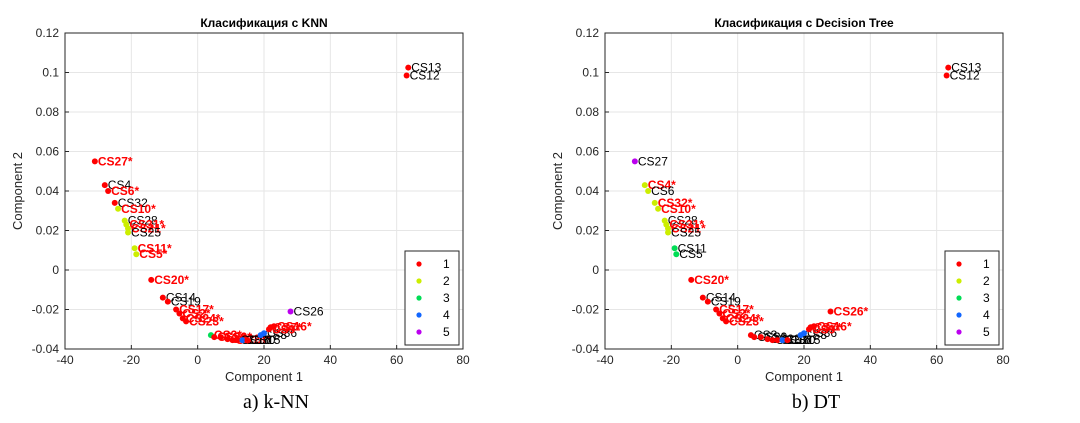 The height and width of the screenshot is (423, 1080). What do you see at coordinates (132, 360) in the screenshot?
I see `x-tick-label: -20` at bounding box center [132, 360].